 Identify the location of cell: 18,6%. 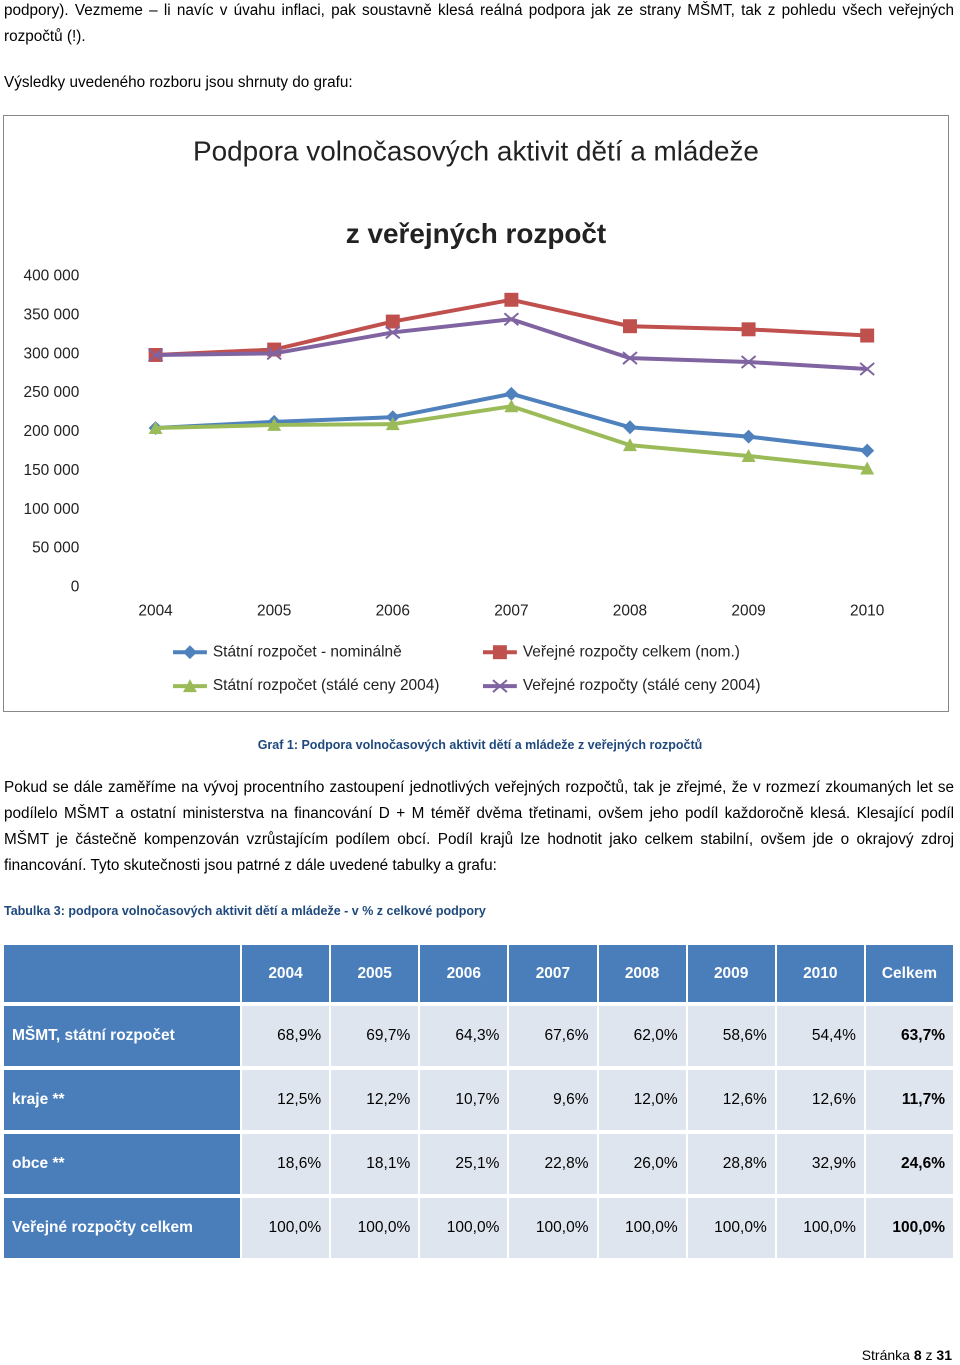
(287, 1162).